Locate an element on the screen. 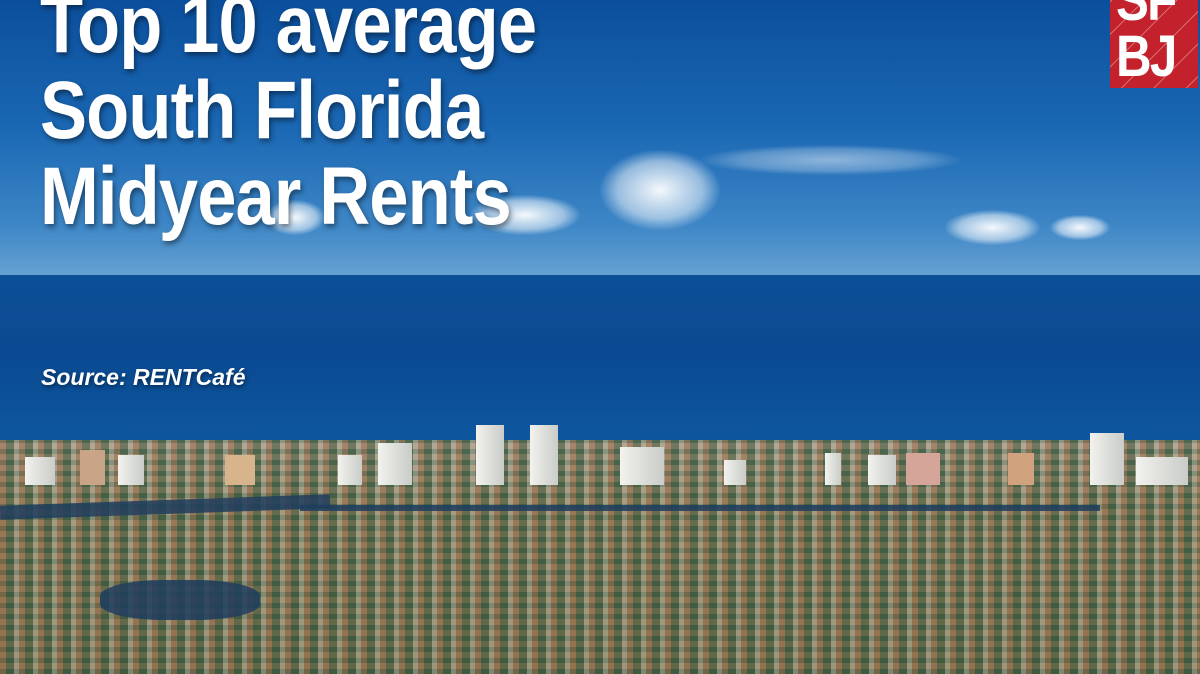  logo-text-bottom: BJ is located at coordinates (1146, 56).